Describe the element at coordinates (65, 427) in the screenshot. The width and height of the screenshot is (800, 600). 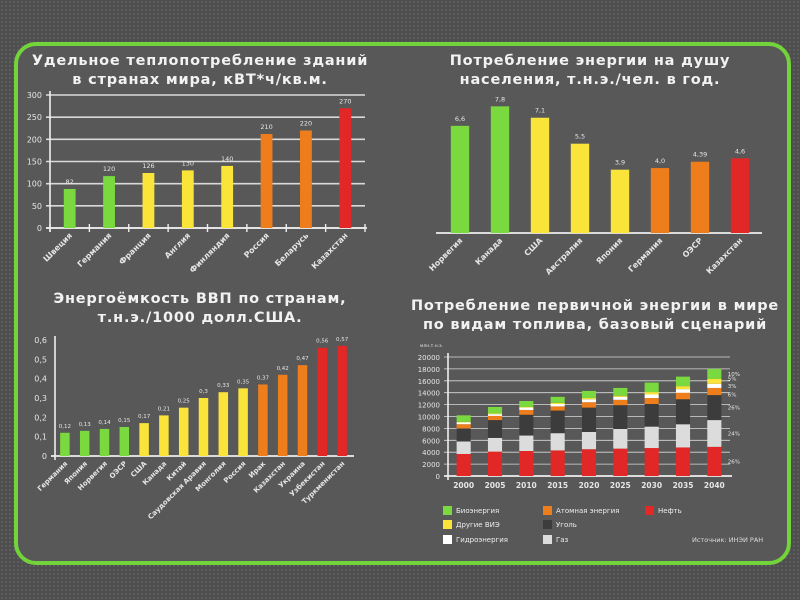
I see `data-label: 0,12` at that location.